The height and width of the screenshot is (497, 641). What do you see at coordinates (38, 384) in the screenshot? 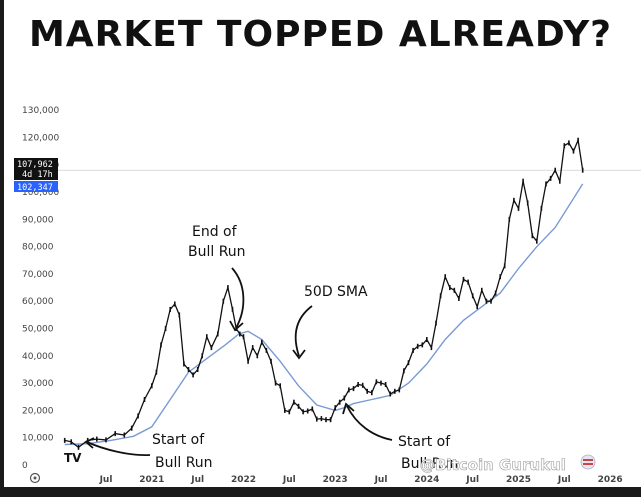
I see `y-tick-label: 30,000` at bounding box center [38, 384].